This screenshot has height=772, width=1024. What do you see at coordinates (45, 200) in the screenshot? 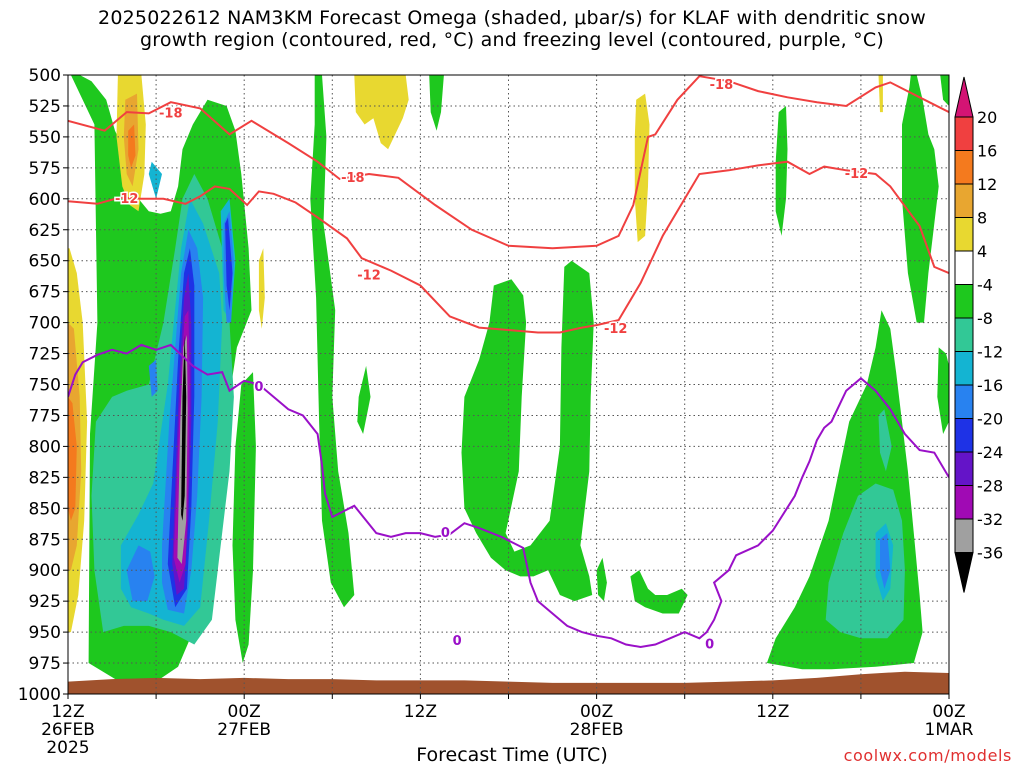
I see `y-tick-label: 600` at bounding box center [45, 200].